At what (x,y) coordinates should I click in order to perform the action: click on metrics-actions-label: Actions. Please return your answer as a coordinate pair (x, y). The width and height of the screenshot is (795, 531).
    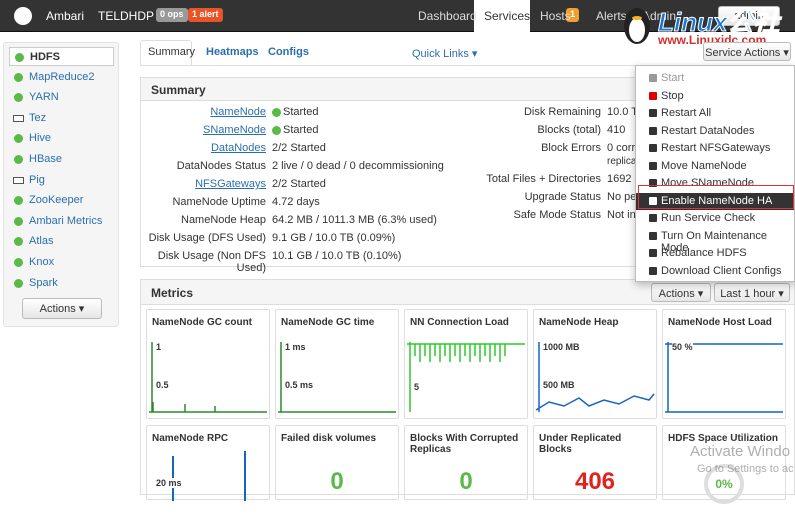
    Looking at the image, I should click on (676, 294).